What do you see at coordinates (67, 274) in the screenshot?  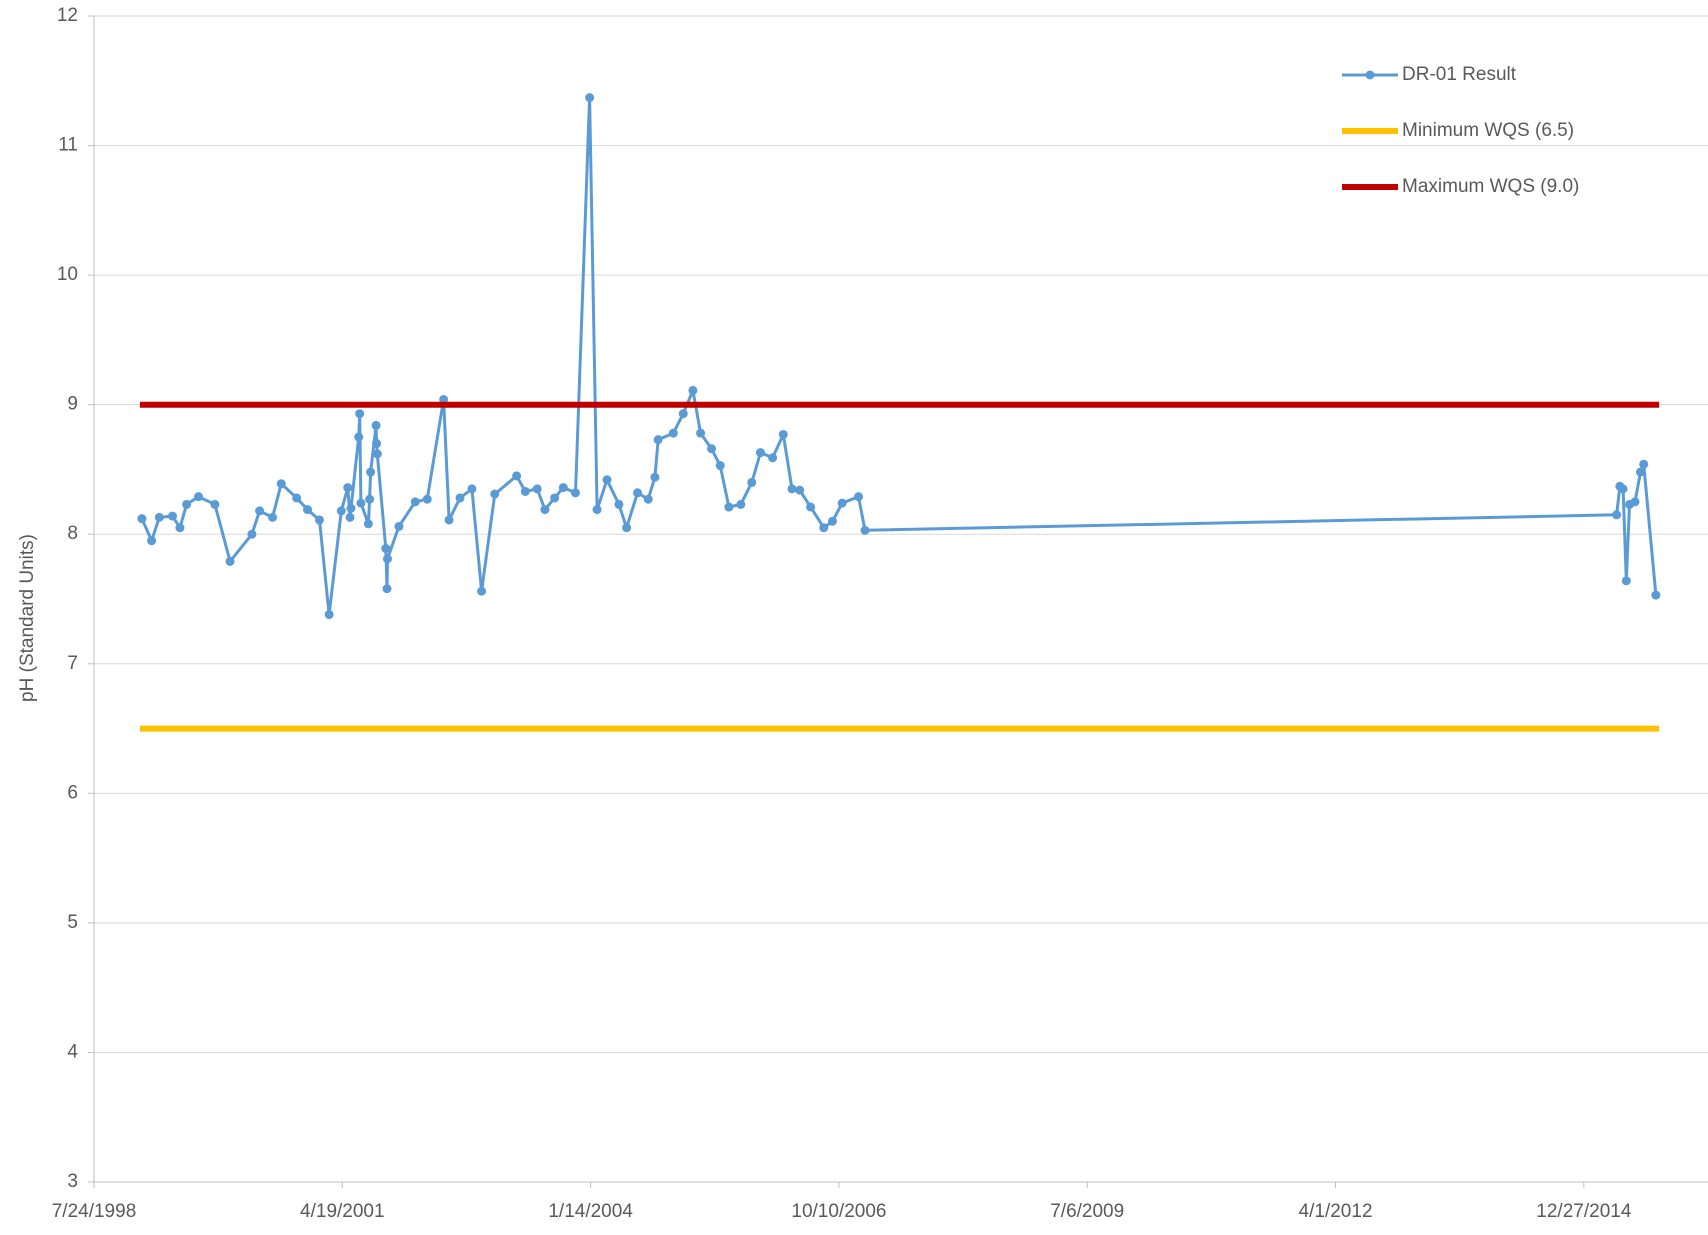 I see `y-tick-label: 10` at bounding box center [67, 274].